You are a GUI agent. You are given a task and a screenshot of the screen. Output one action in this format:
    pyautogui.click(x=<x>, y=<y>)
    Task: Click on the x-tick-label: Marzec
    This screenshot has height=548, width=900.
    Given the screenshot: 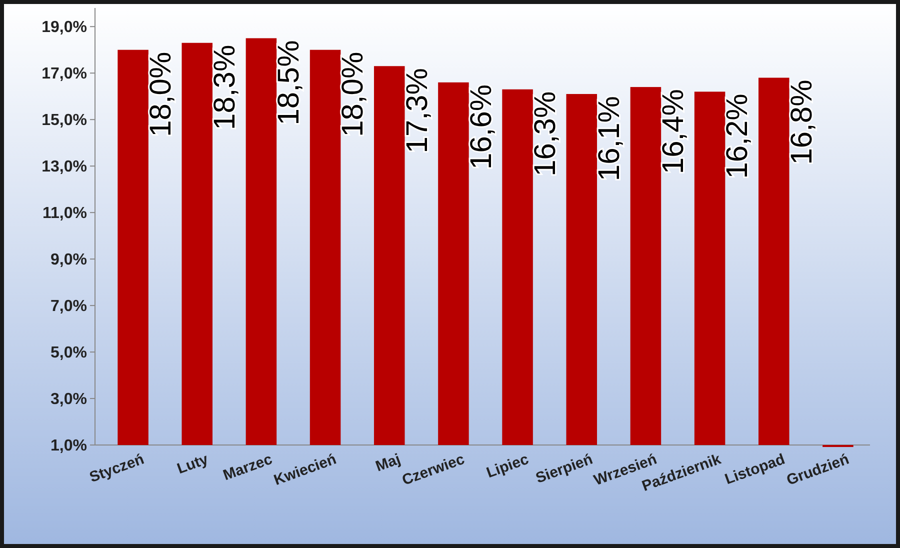 What is the action you would take?
    pyautogui.click(x=247, y=467)
    